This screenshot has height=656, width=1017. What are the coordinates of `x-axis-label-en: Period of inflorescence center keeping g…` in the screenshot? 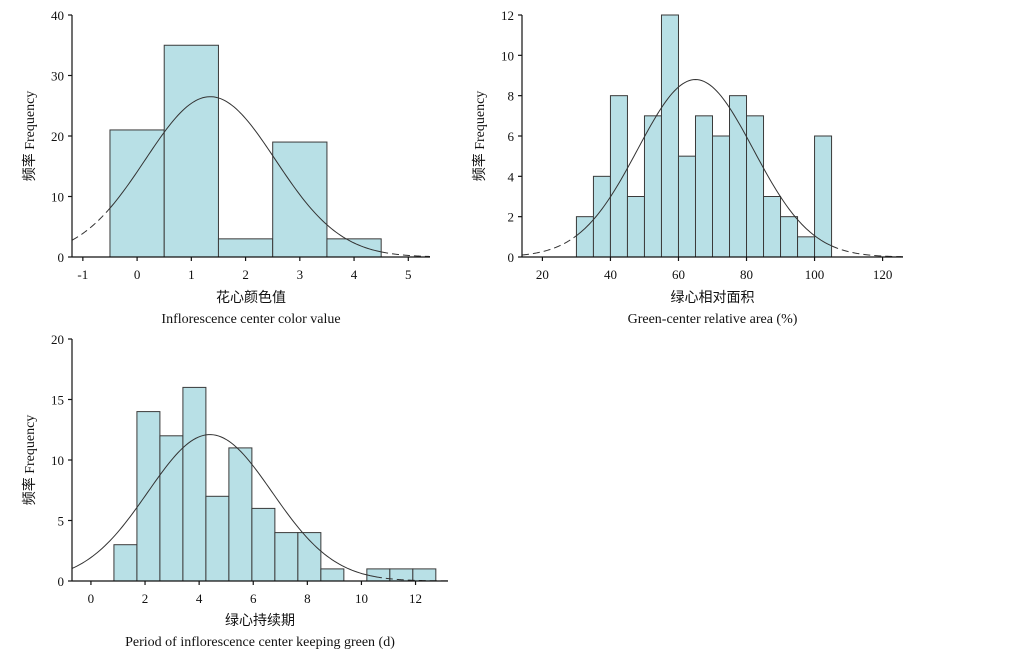 It's located at (260, 642).